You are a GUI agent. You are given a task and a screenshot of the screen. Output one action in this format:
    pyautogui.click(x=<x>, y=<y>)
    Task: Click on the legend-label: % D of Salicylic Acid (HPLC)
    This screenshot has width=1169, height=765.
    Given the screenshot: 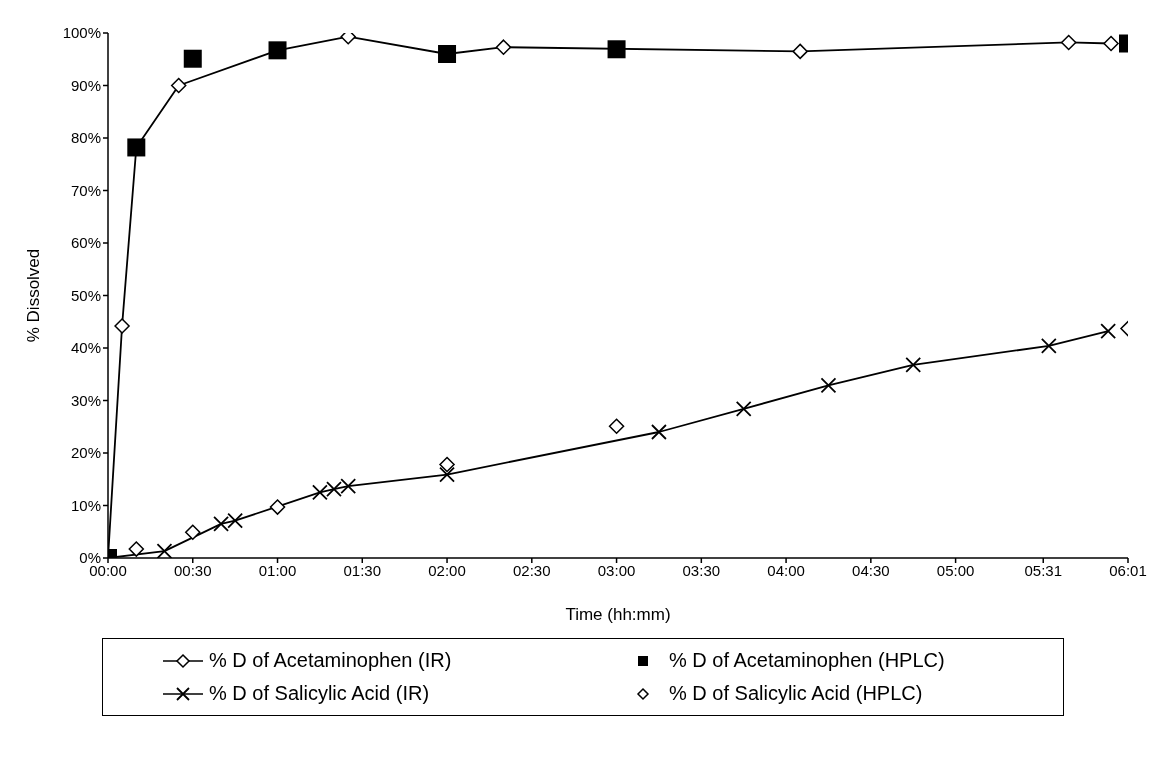 What is the action you would take?
    pyautogui.click(x=796, y=693)
    